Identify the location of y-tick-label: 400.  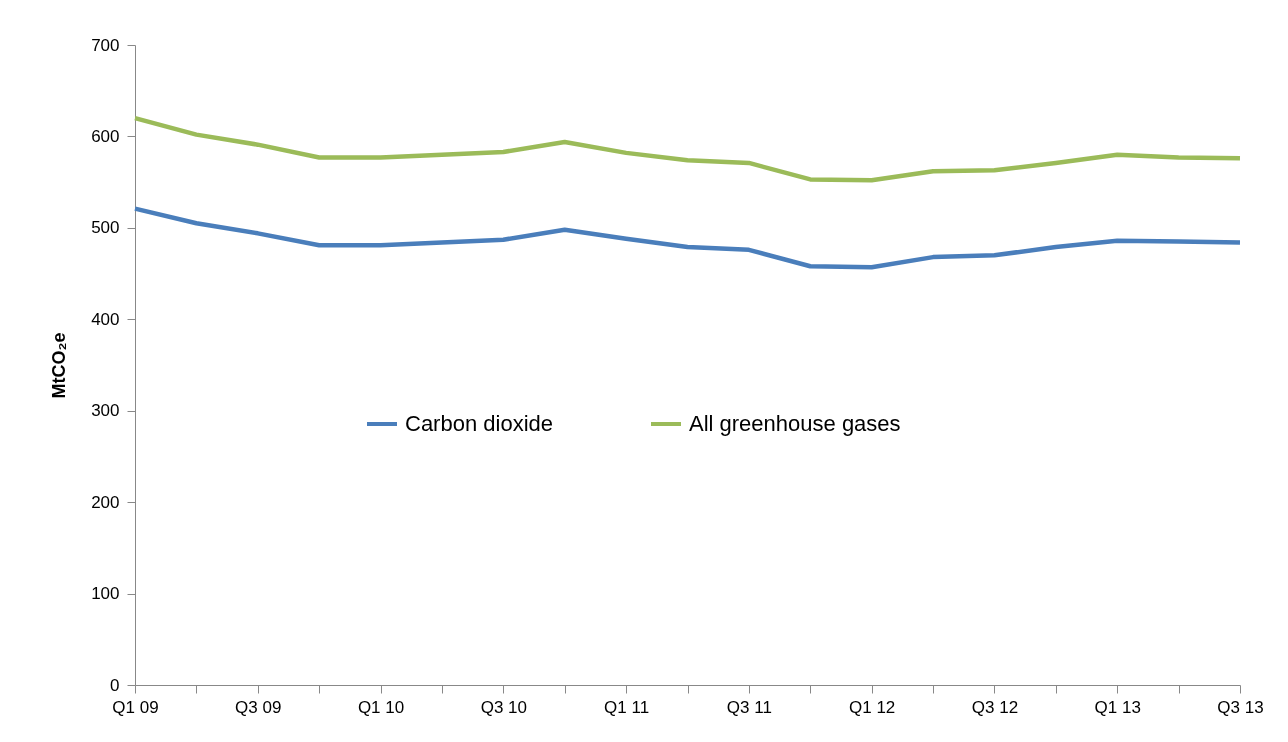
(105, 319).